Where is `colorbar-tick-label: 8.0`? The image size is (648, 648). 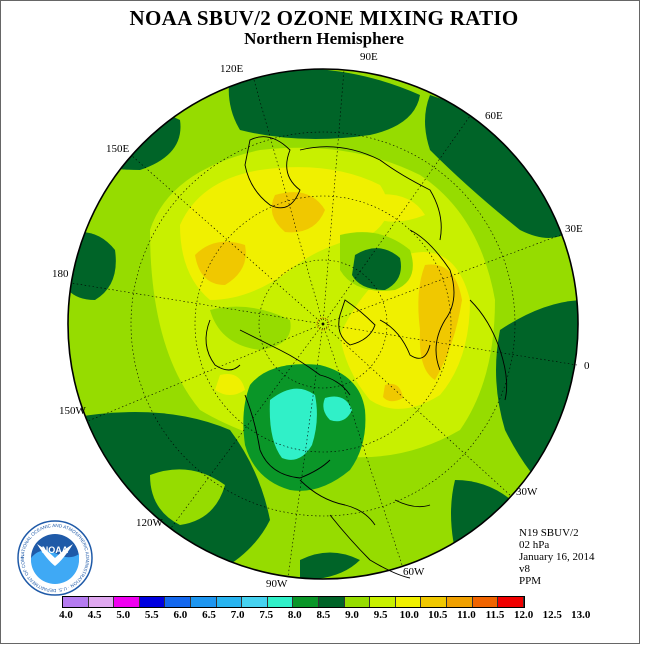
colorbar-tick-label: 8.0 is located at coordinates (294, 615).